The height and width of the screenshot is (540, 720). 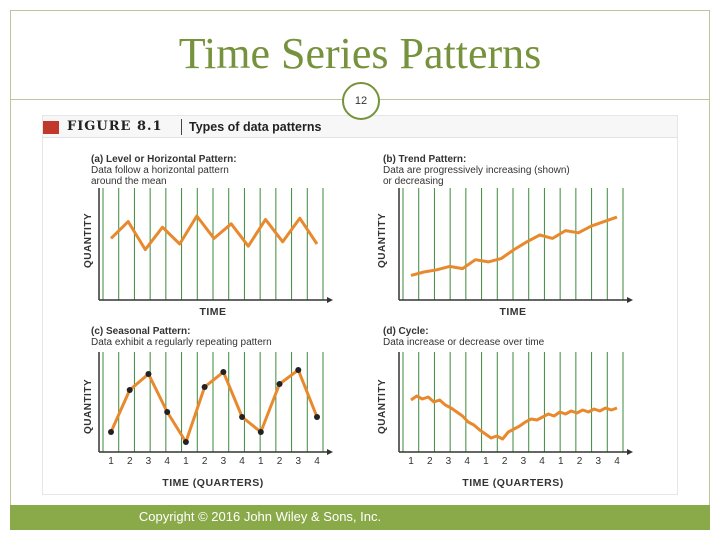 What do you see at coordinates (260, 516) in the screenshot?
I see `copyright-text: Copyright © 2016 John Wiley & Sons, Inc.` at bounding box center [260, 516].